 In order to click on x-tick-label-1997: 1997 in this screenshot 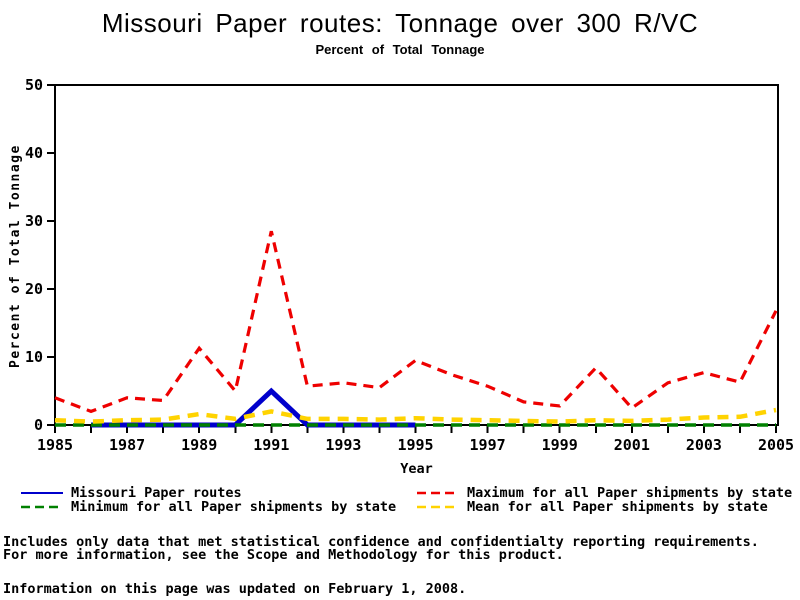, I will do `click(488, 445)`.